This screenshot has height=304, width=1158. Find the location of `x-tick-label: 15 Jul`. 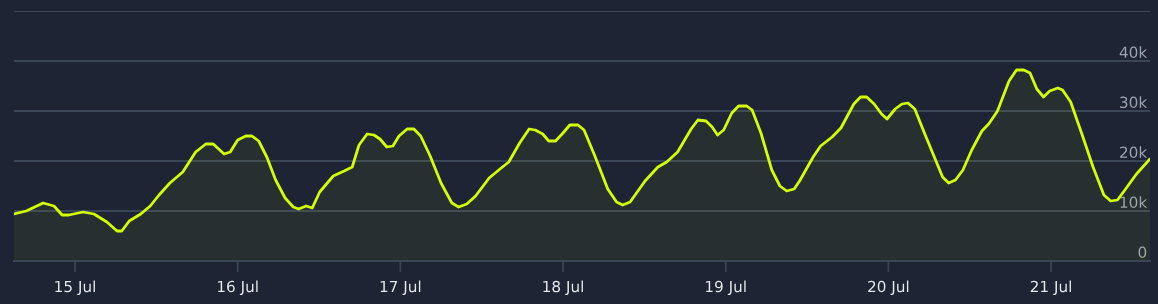

x-tick-label: 15 Jul is located at coordinates (75, 288).